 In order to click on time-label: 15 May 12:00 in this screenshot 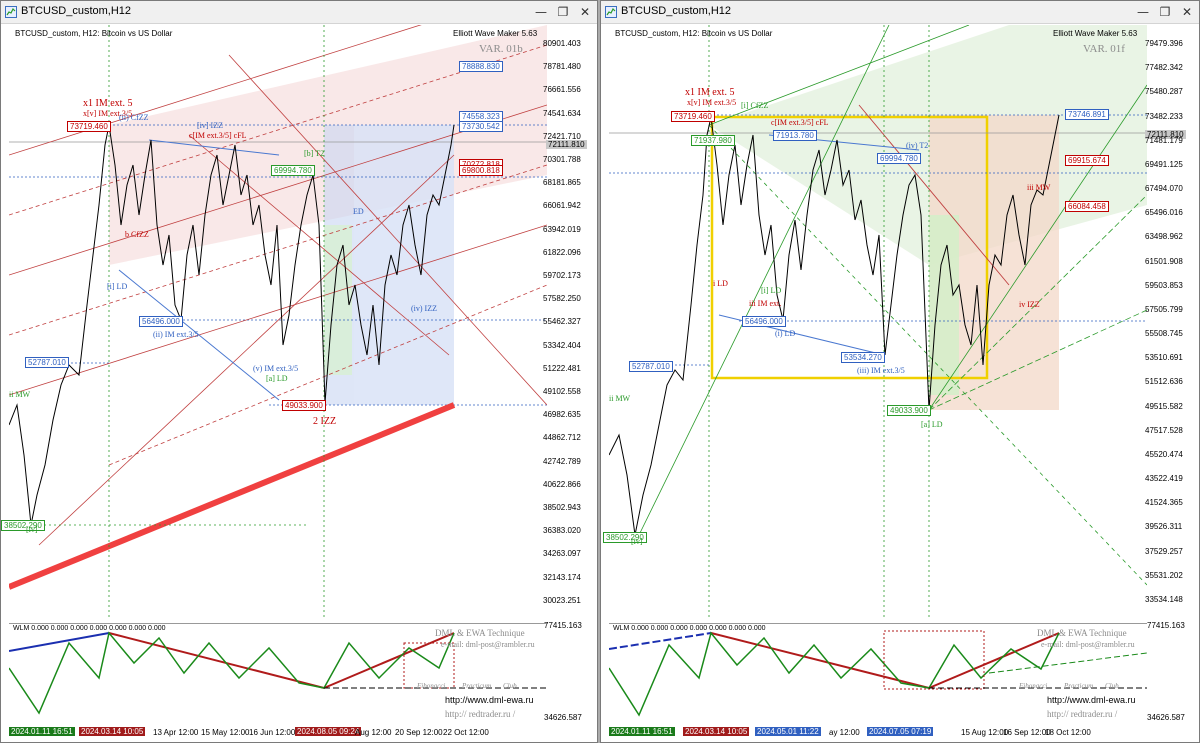, I will do `click(225, 732)`.